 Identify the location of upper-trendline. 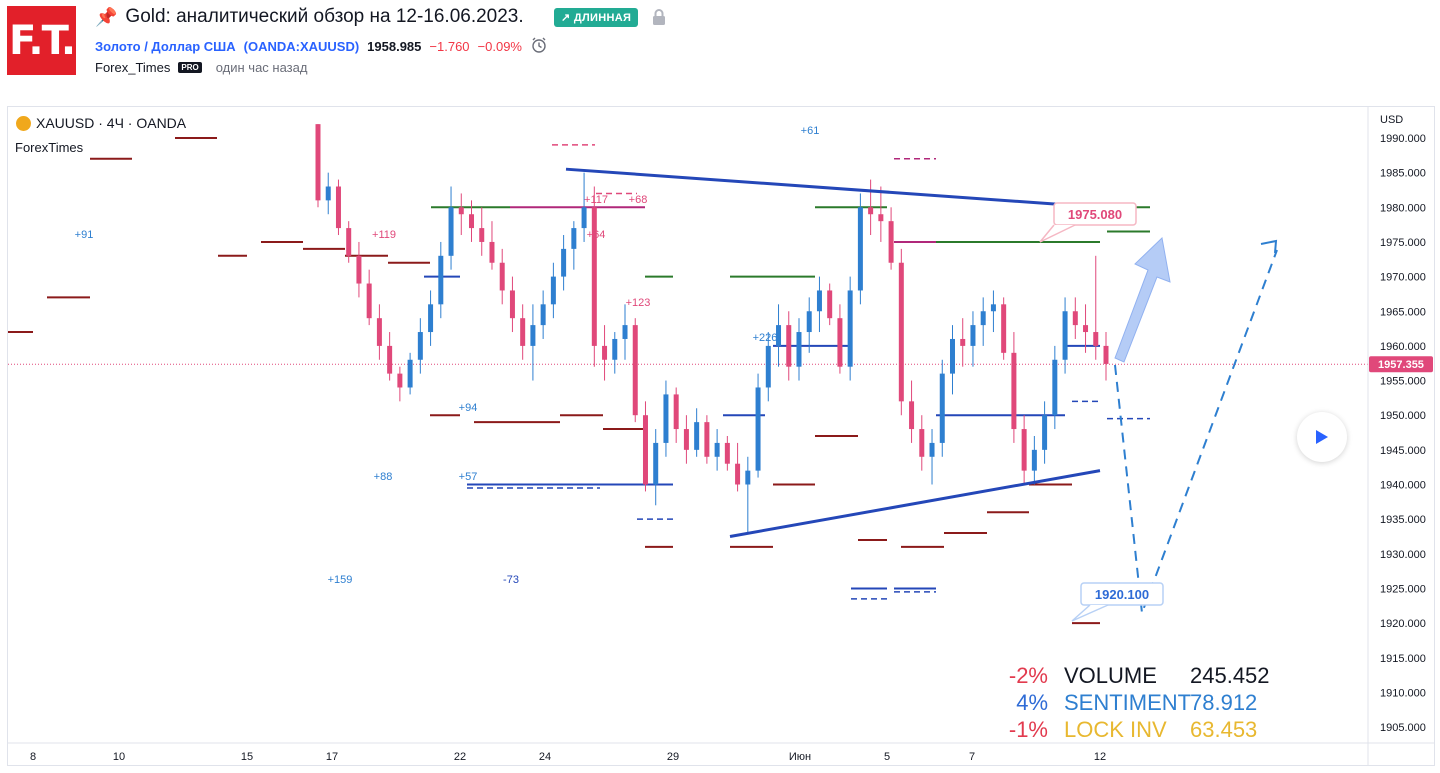
(833, 188).